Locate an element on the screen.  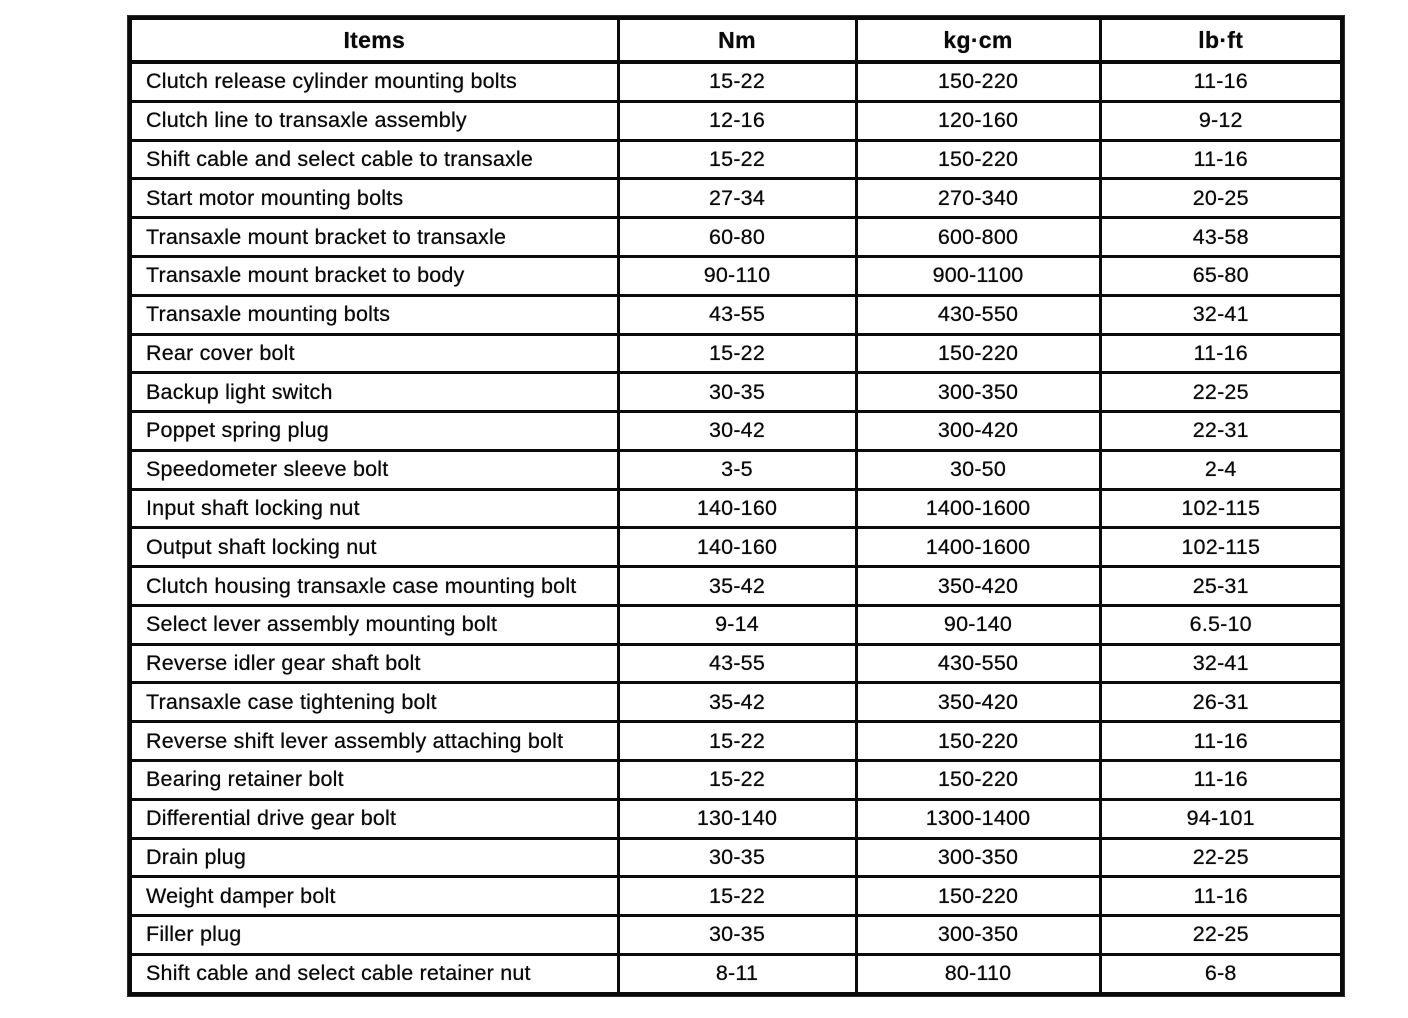
lbft-cell: 26-31 is located at coordinates (1221, 702).